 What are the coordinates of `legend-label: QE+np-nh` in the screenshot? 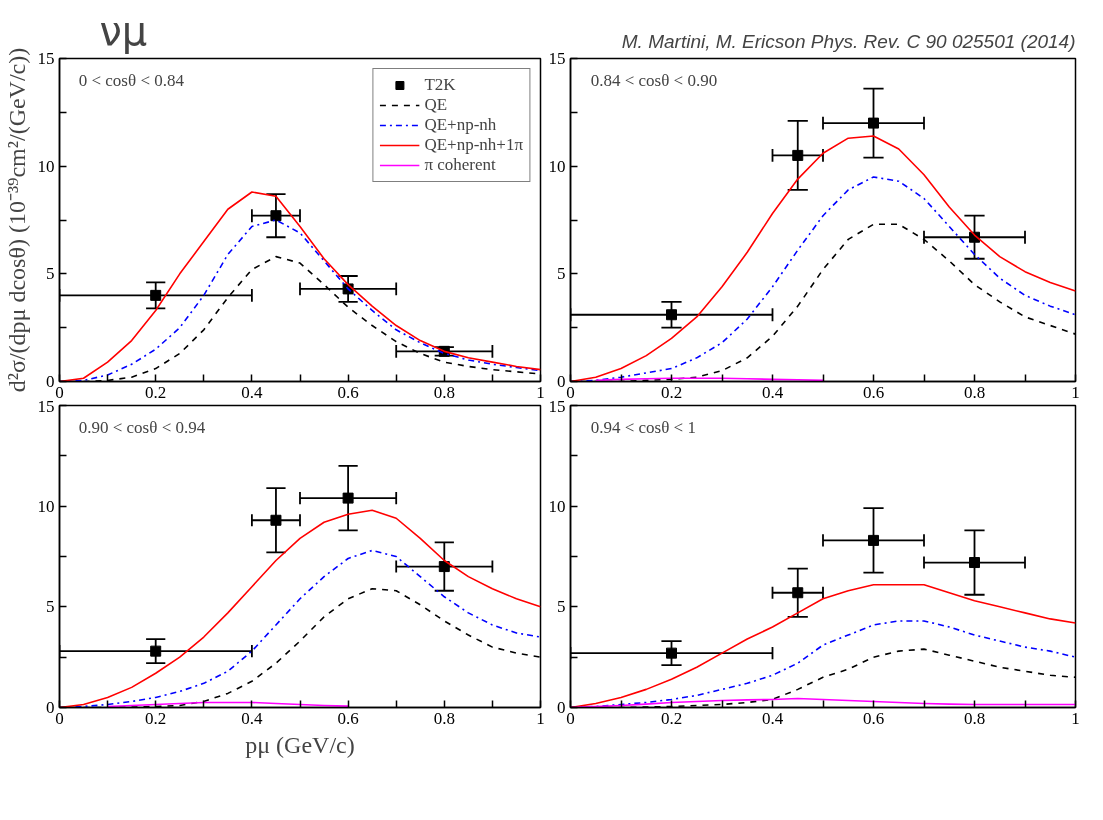 It's located at (460, 125).